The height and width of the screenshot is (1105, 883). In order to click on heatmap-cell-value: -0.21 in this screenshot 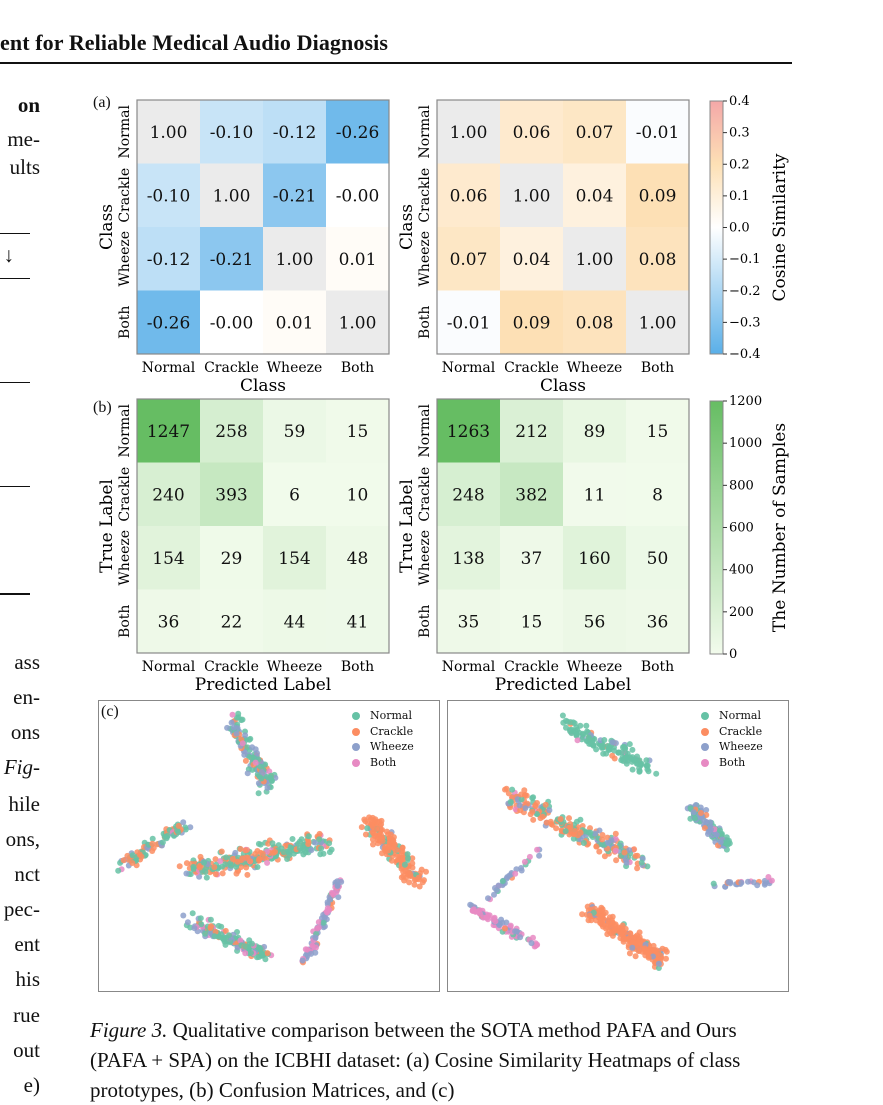, I will do `click(295, 196)`.